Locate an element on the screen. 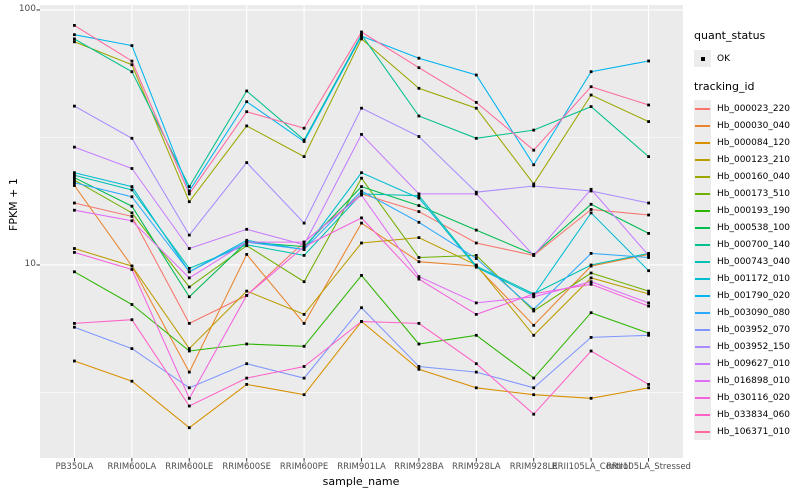 This screenshot has height=500, width=800. legend-item-label: Hb_000538_100 is located at coordinates (754, 227).